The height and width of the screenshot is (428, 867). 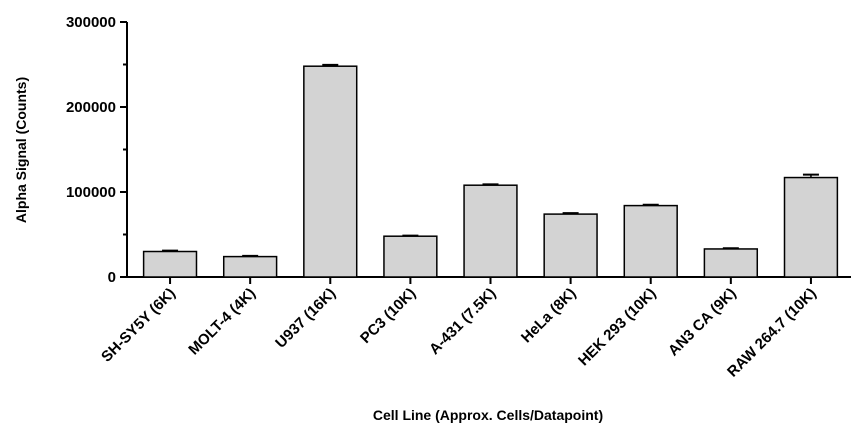 I want to click on y-axis-ticks: 0 100000 200000 300000, so click(x=96, y=150).